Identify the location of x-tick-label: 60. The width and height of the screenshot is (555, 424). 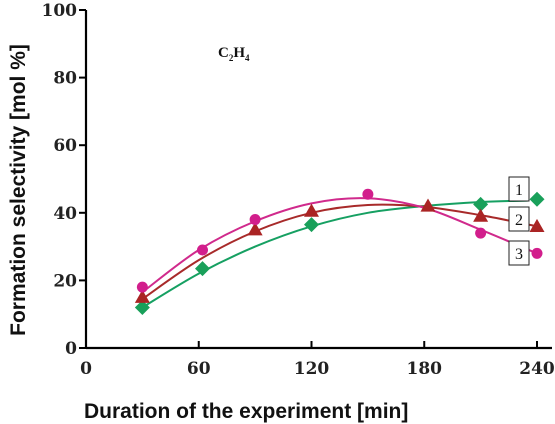
(199, 369).